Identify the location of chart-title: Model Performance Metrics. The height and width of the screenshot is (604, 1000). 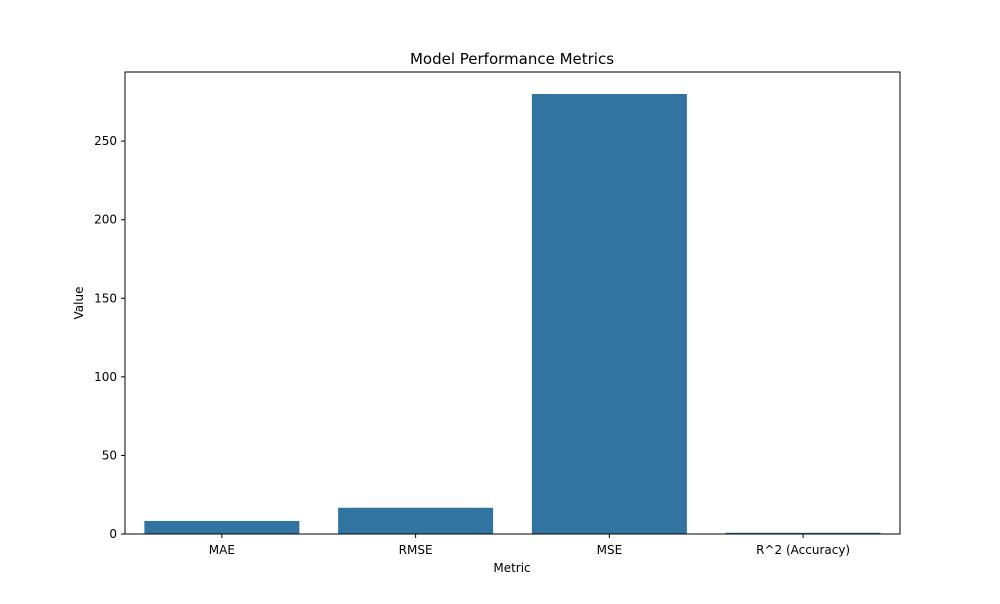
(512, 59).